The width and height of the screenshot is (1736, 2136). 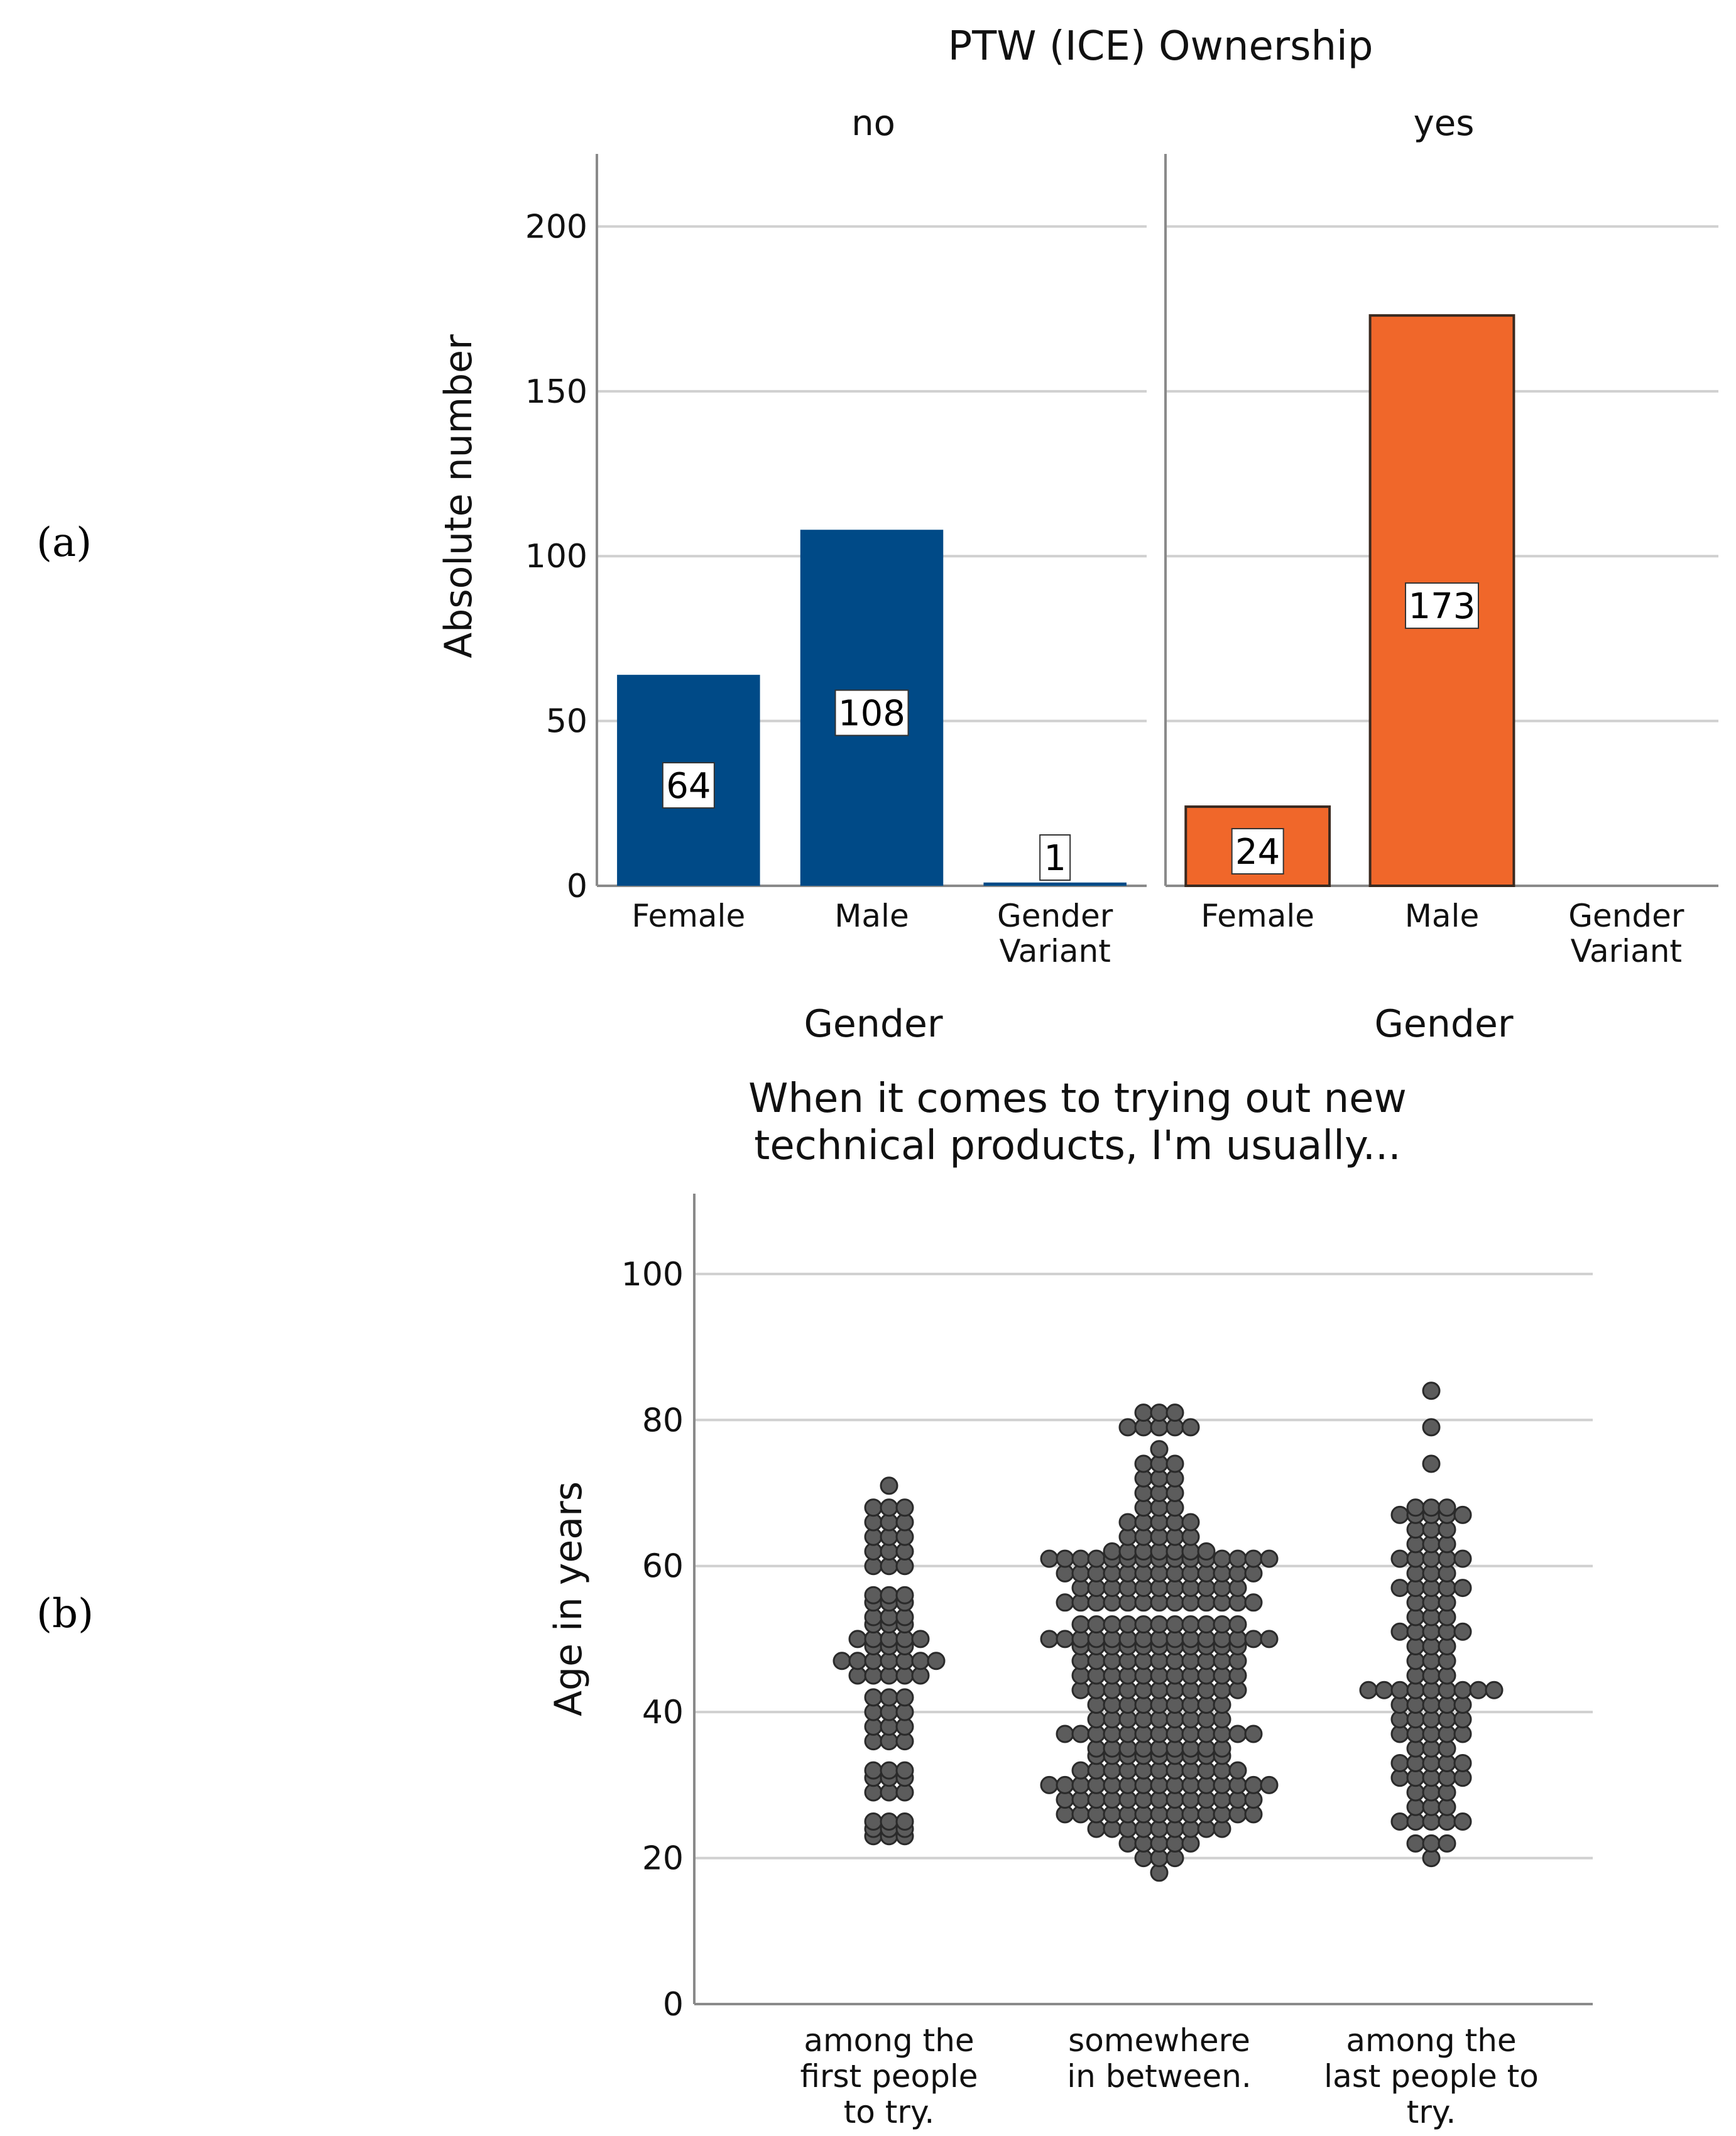 I want to click on chart-a-data-label-yes-1: 173, so click(x=1442, y=606).